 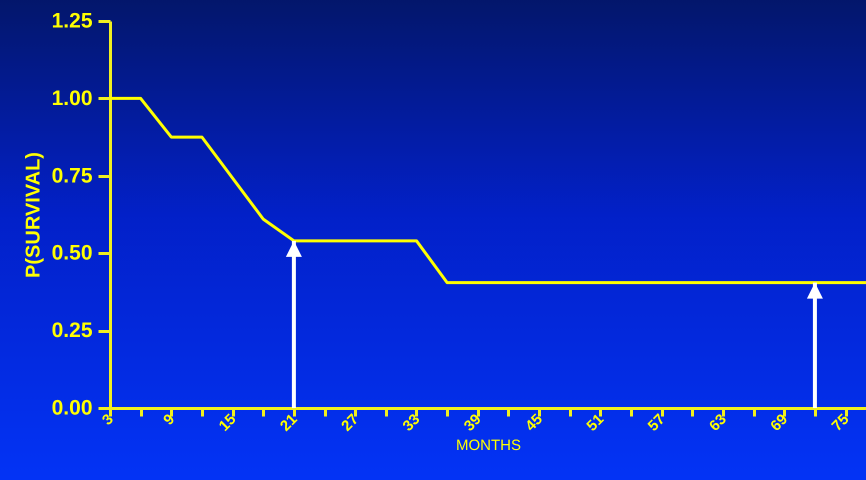 I want to click on y-tick-label: 1.25, so click(x=72, y=21).